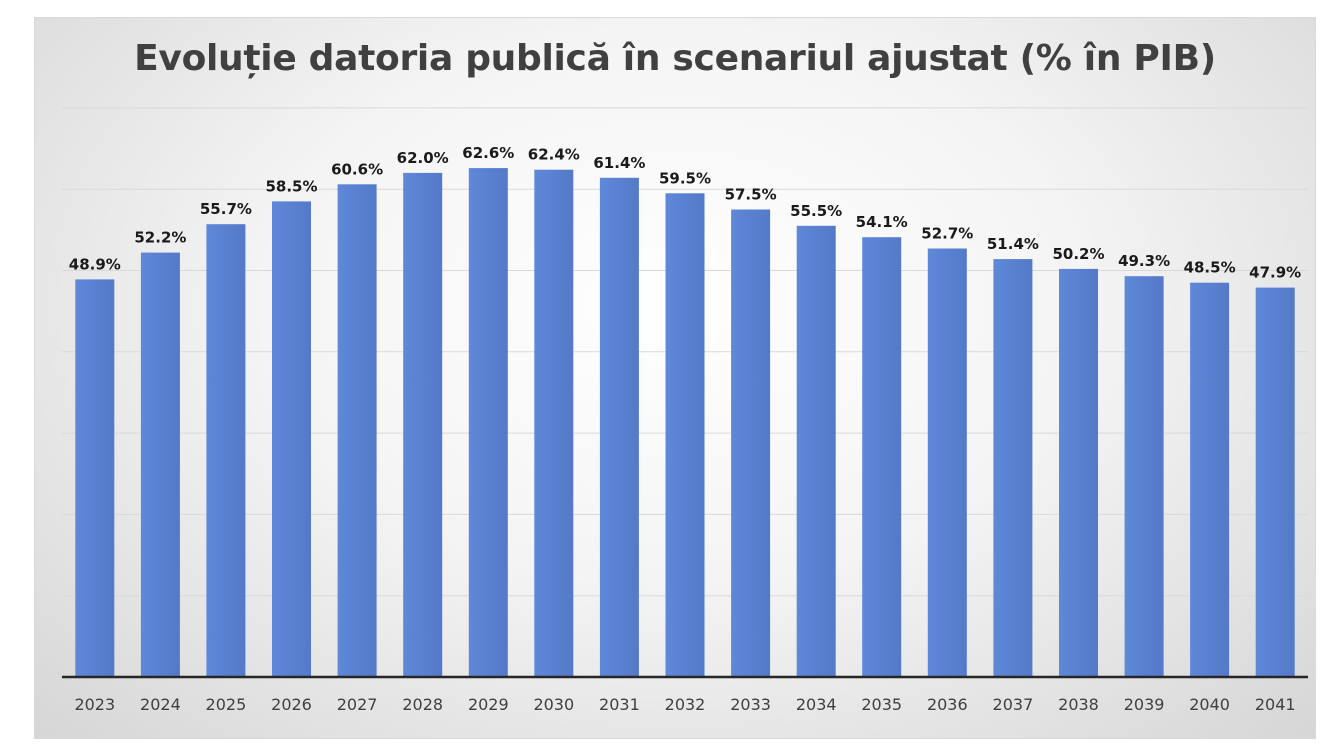 This screenshot has height=750, width=1343. What do you see at coordinates (1078, 254) in the screenshot?
I see `data-label-2038: 50.2%` at bounding box center [1078, 254].